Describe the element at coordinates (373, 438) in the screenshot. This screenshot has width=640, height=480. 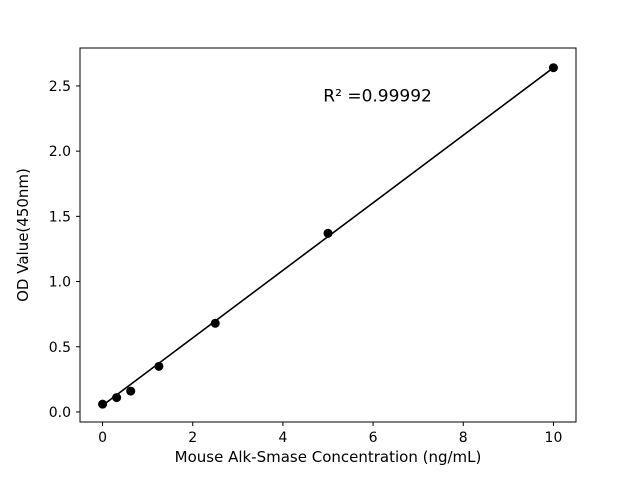
I see `x-tick-label: 6` at that location.